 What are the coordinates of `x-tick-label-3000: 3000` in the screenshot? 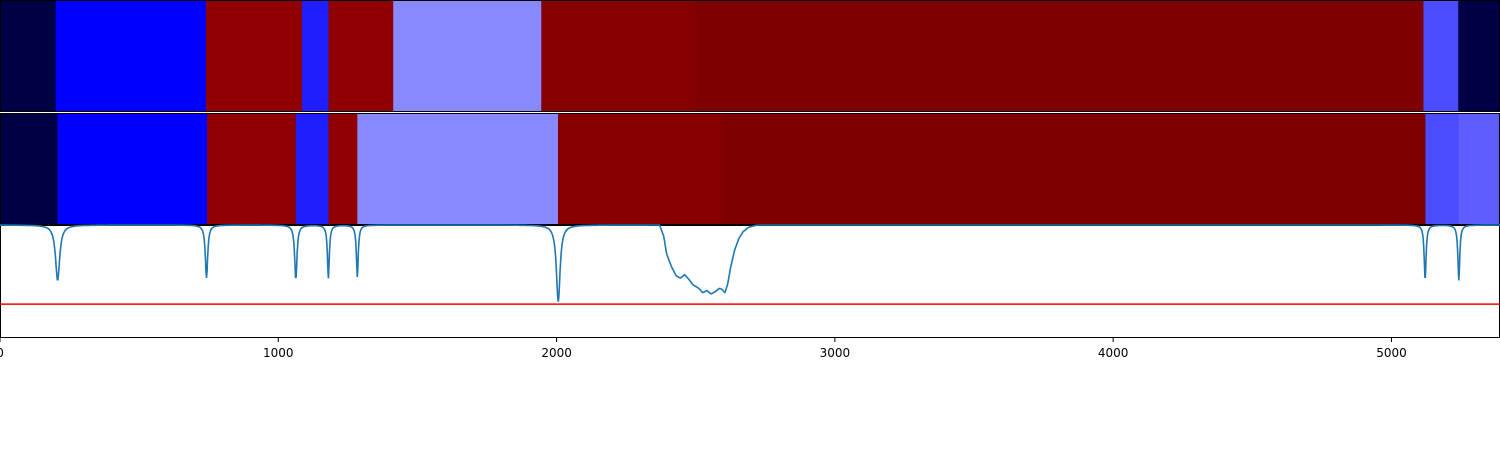 It's located at (835, 353).